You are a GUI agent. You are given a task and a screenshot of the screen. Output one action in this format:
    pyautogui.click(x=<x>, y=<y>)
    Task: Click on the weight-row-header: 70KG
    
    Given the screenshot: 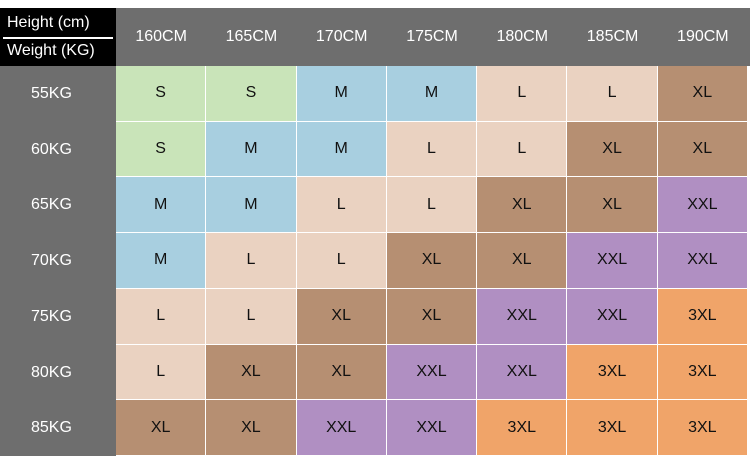 What is the action you would take?
    pyautogui.click(x=51, y=261)
    